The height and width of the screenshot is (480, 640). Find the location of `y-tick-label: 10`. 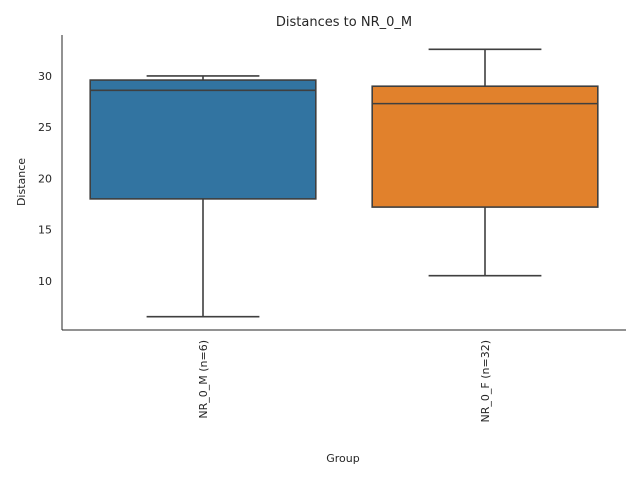

y-tick-label: 10 is located at coordinates (45, 281).